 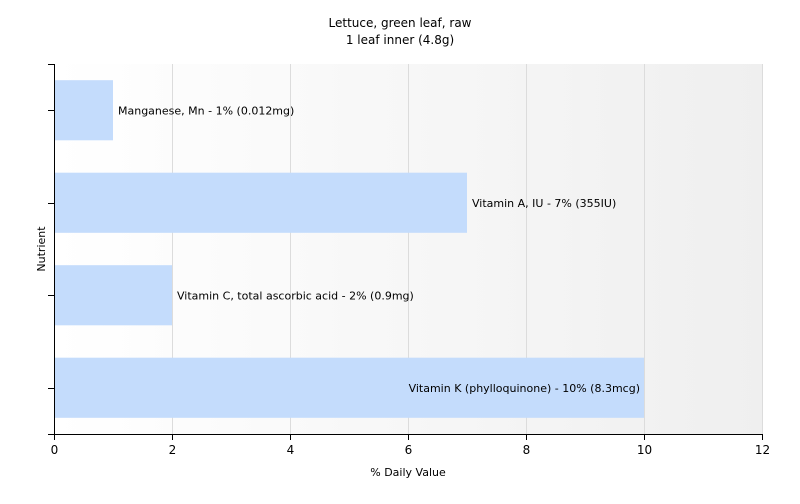 I want to click on bar-data-label-2: Vitamin A, IU - 7% (355IU), so click(x=544, y=203).